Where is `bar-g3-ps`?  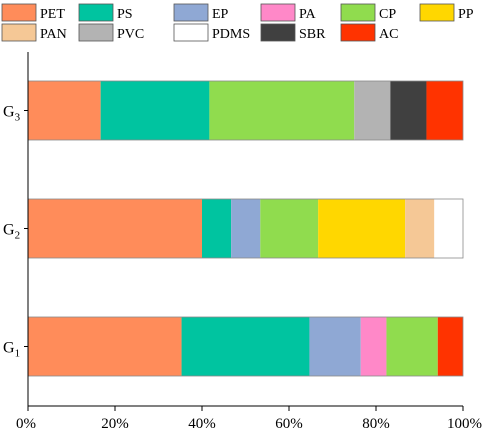 bar-g3-ps is located at coordinates (155, 110).